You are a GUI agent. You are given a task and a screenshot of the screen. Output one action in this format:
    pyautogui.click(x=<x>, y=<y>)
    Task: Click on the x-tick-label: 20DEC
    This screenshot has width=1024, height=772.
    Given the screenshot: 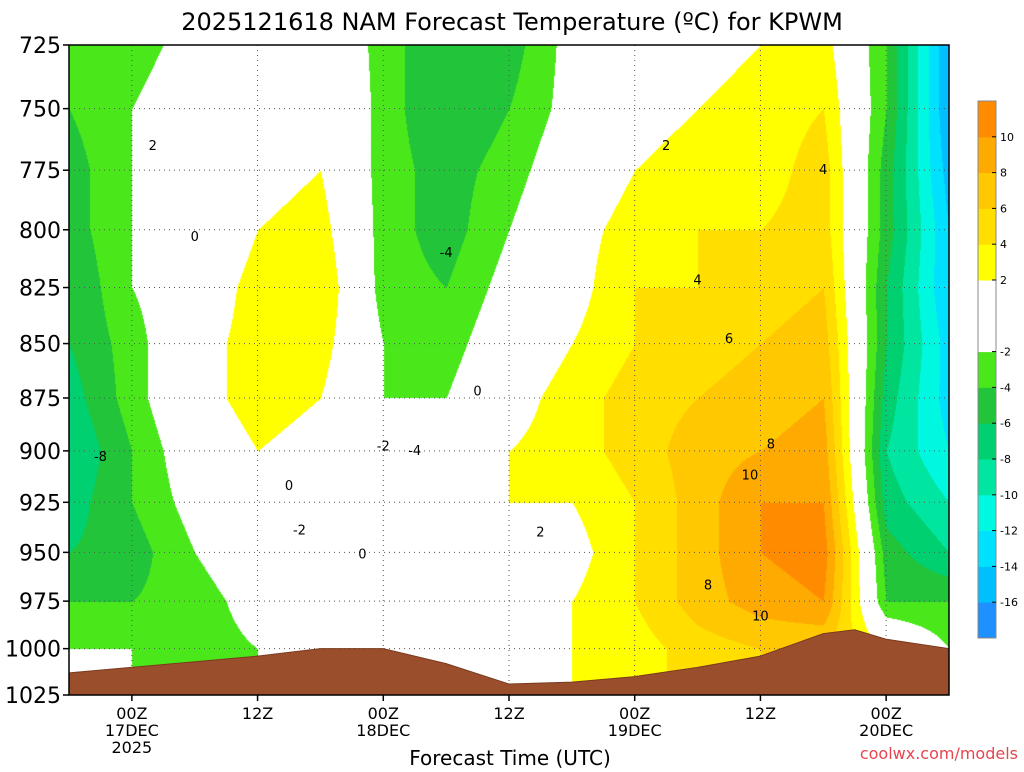 What is the action you would take?
    pyautogui.click(x=886, y=730)
    